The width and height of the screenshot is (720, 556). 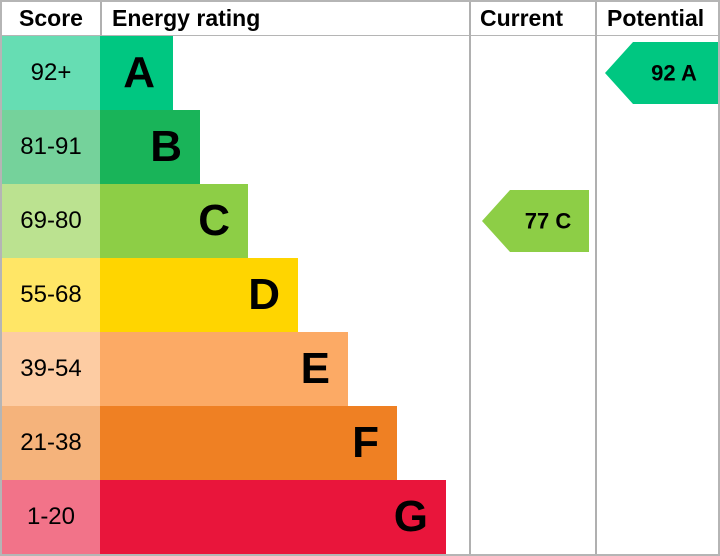 I want to click on band-row-c: 69-80 C, so click(x=360, y=221).